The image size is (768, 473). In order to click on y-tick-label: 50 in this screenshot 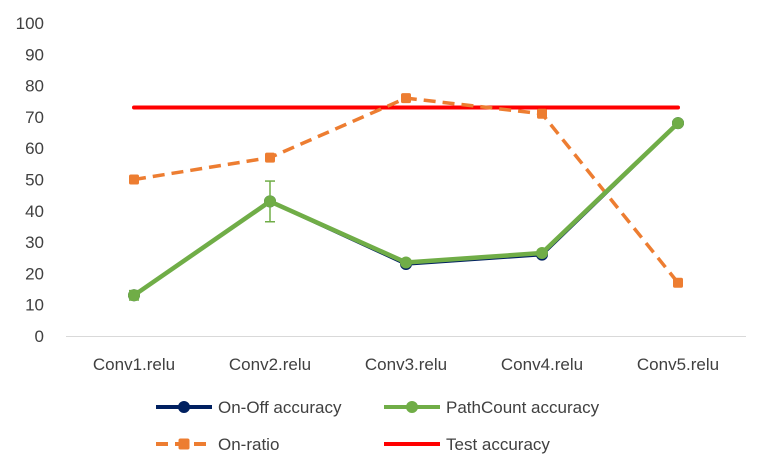, I will do `click(34, 180)`.